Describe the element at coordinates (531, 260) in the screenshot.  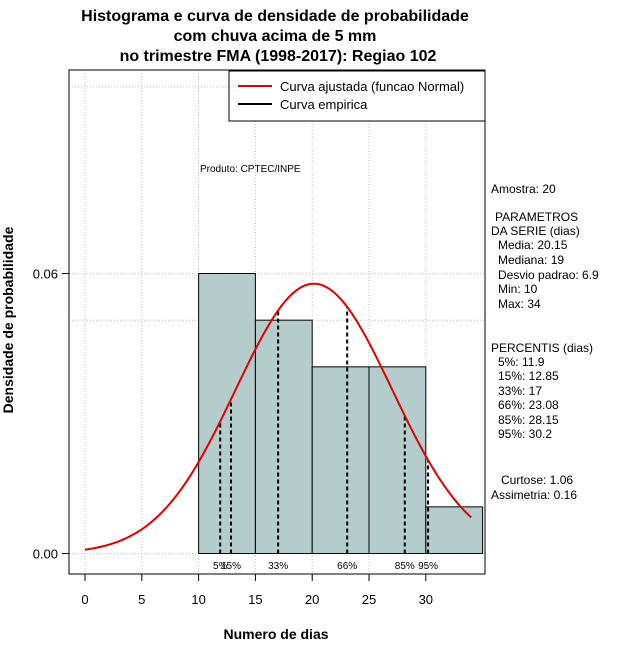
I see `side-mediana: Mediana: 19` at that location.